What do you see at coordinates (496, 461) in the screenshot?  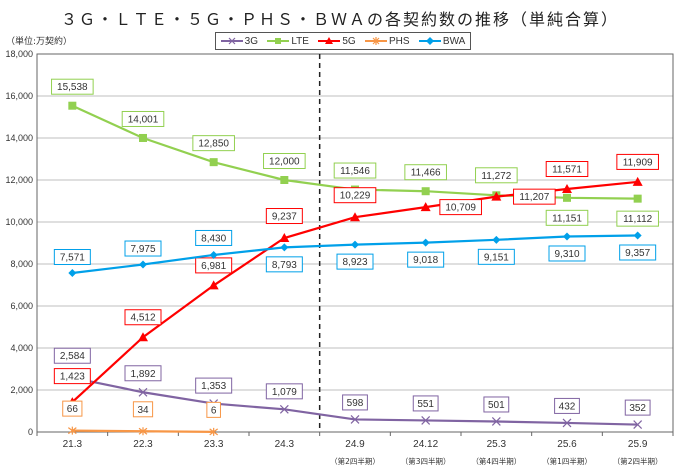 I see `x-tick-sublabel: （第4四半期）` at bounding box center [496, 461].